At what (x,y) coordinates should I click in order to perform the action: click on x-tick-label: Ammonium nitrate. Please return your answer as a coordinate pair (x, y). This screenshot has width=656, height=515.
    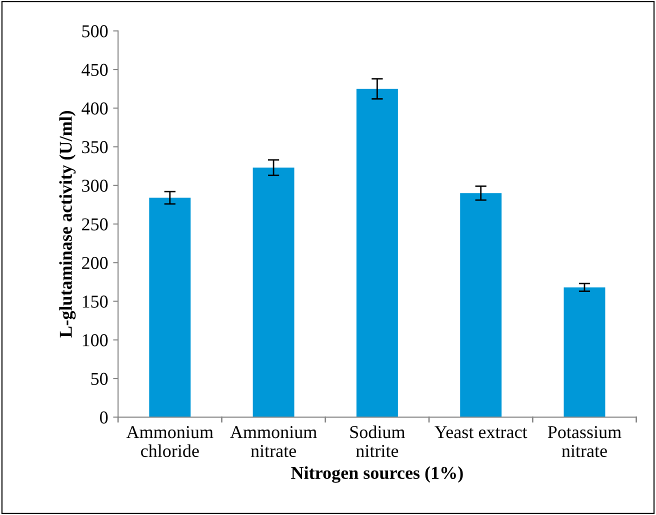
    Looking at the image, I should click on (273, 442).